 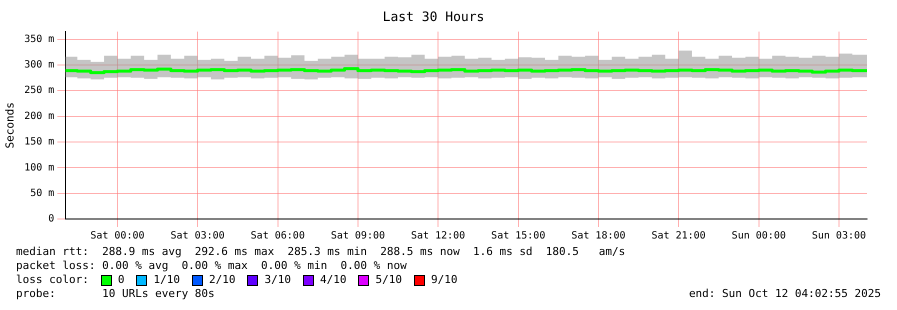 I want to click on x-tick-label: Sat 21:00, so click(x=679, y=236).